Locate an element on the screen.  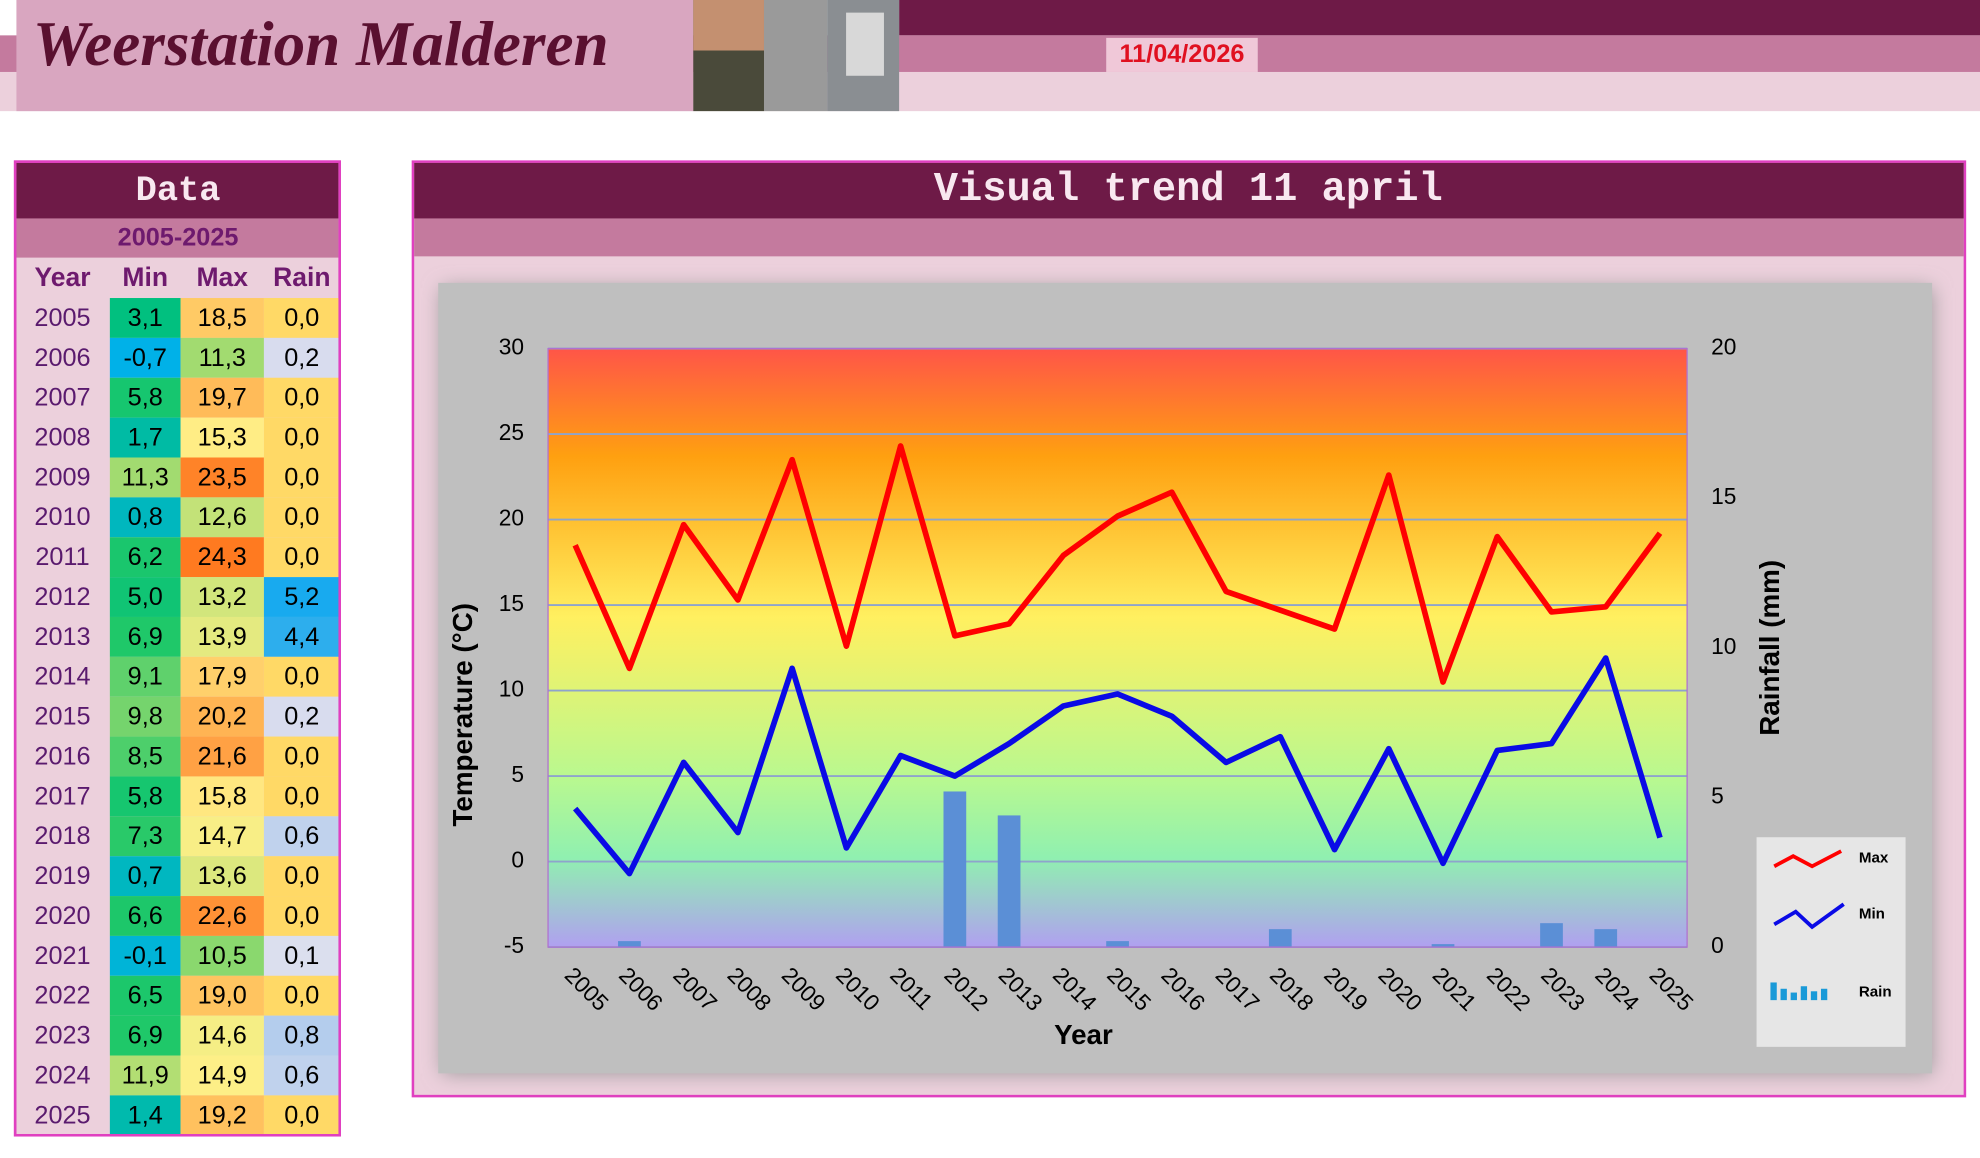
year-cell: 2021 is located at coordinates (62, 956).